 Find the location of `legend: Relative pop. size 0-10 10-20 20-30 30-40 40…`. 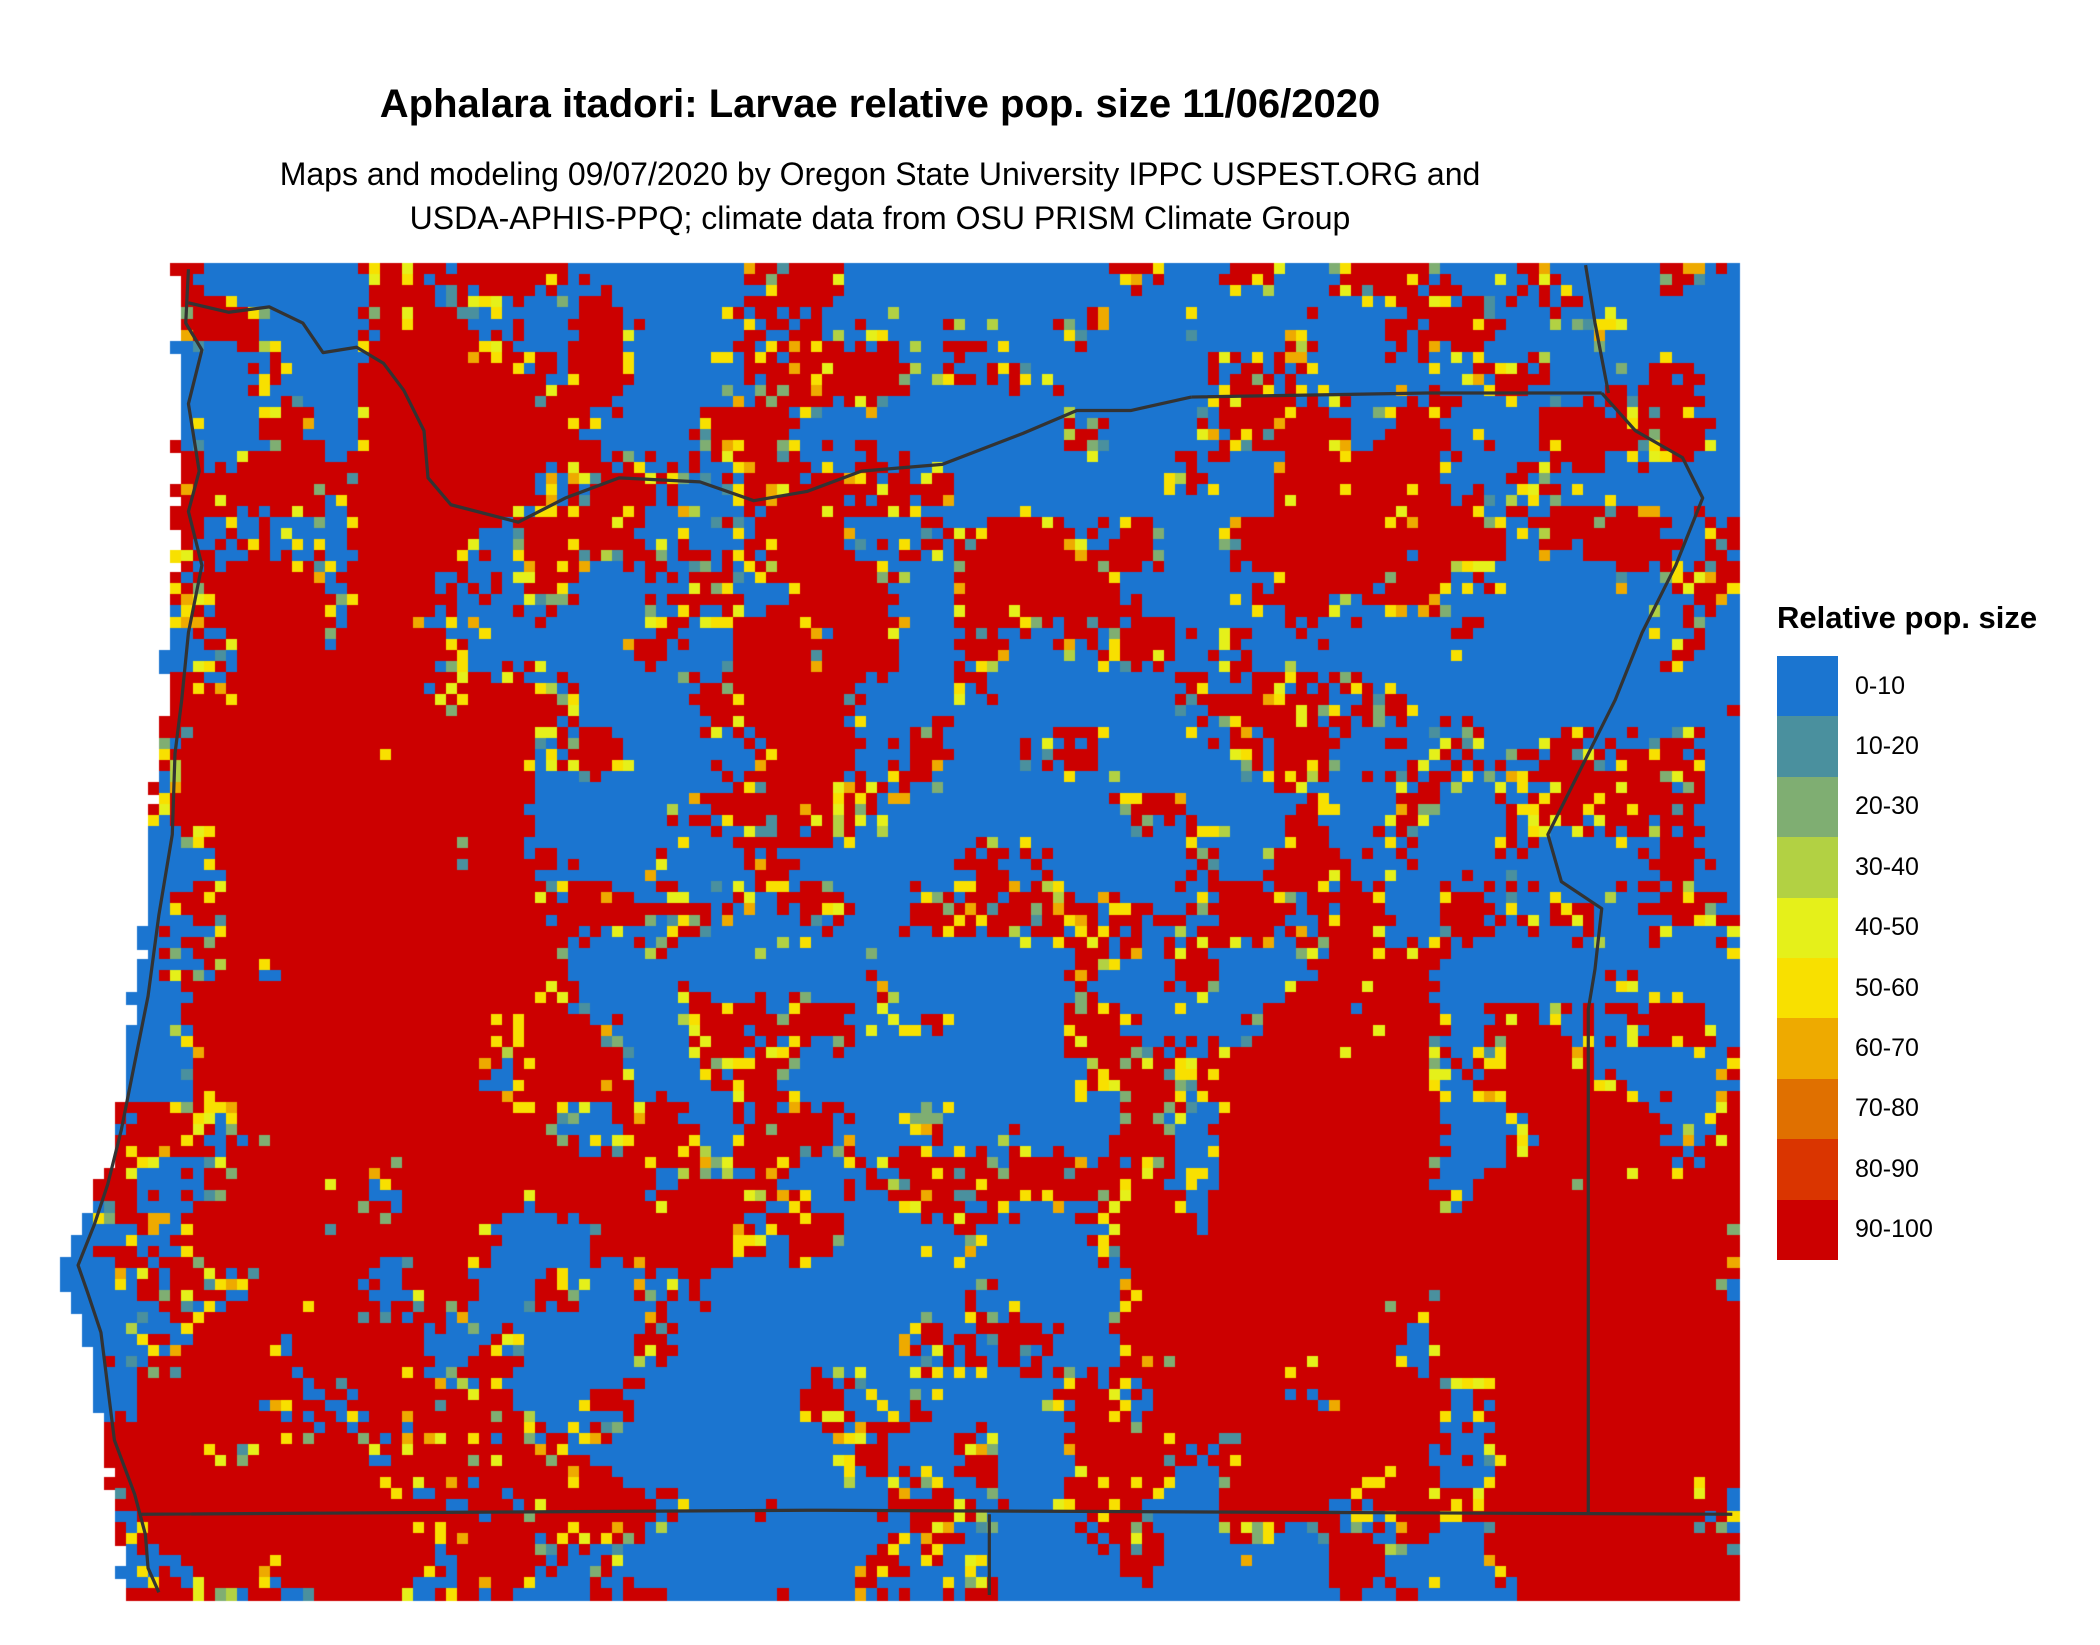

legend: Relative pop. size 0-10 10-20 20-30 30-40 40… is located at coordinates (1907, 930).